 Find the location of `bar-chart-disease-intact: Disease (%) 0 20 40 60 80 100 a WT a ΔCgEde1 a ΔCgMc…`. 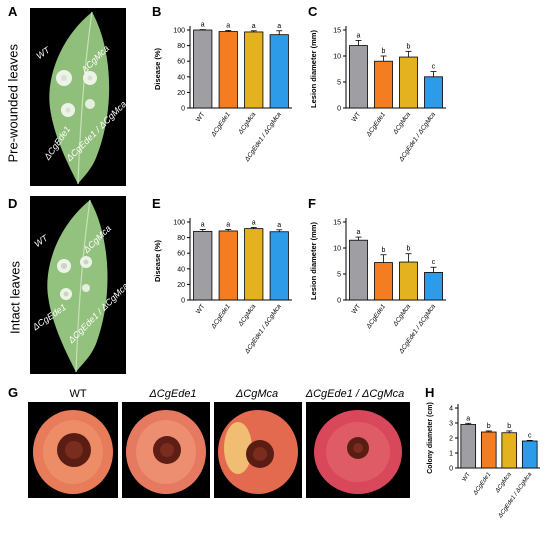

bar-chart-disease-intact: Disease (%) 0 20 40 60 80 100 a WT a ΔCgEde1 a ΔCgMc… is located at coordinates (222, 287).